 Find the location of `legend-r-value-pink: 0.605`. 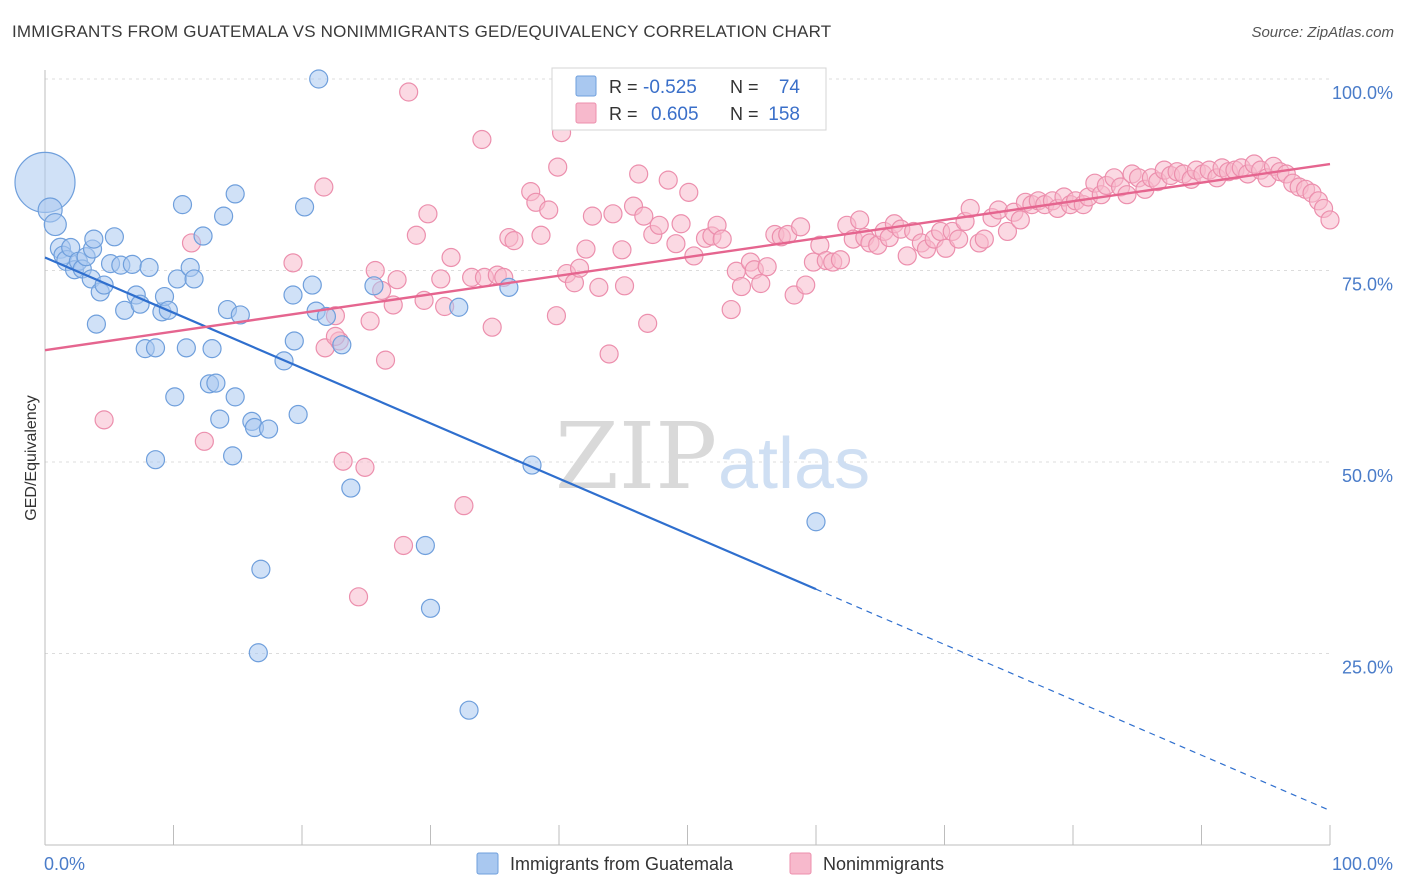

legend-r-value-pink: 0.605 is located at coordinates (675, 114).